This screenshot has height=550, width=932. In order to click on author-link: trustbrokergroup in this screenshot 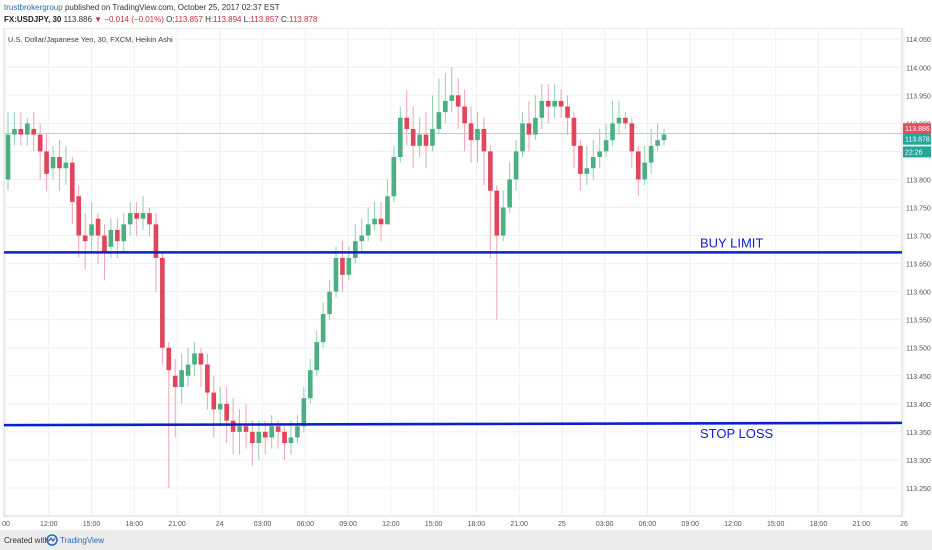, I will do `click(33, 7)`.